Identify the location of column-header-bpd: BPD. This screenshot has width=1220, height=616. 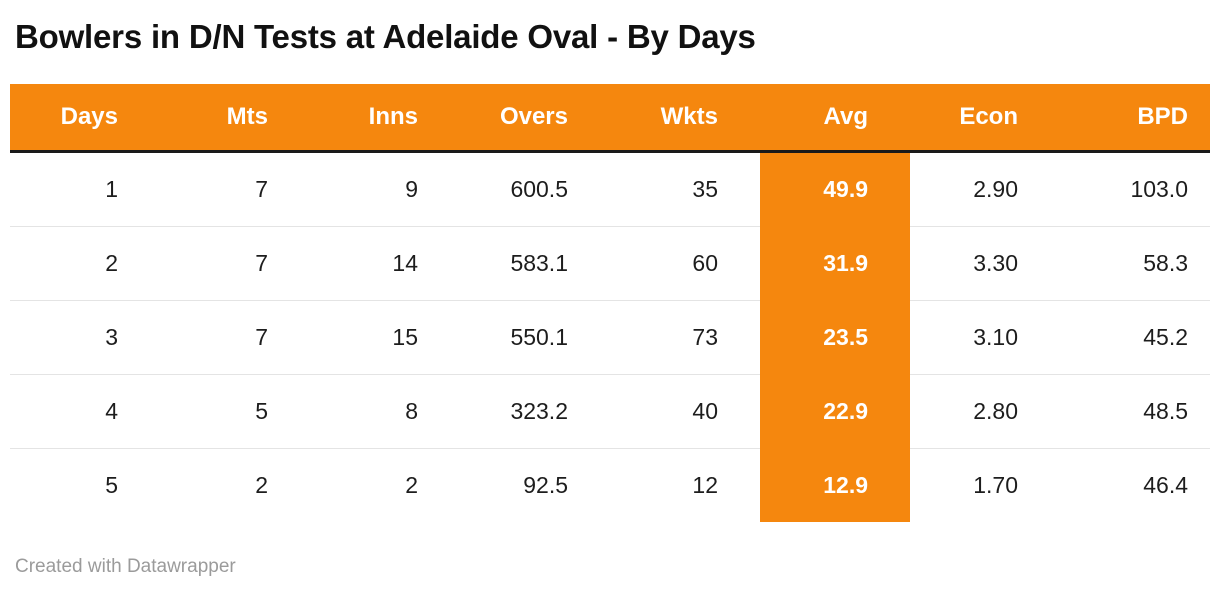
(1135, 119).